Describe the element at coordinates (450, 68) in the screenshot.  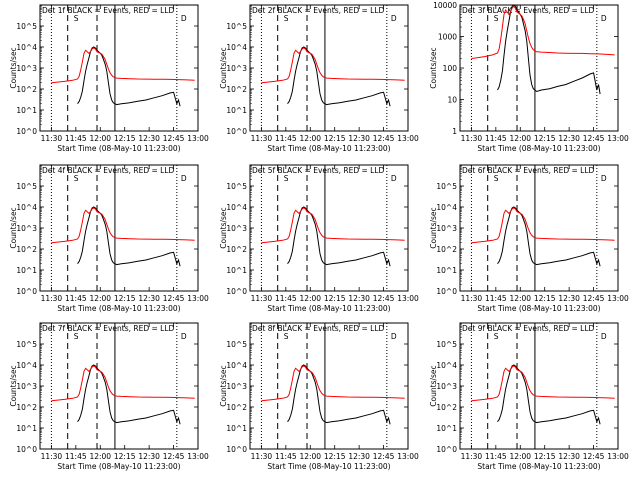
I see `y-tick-label: 100` at that location.